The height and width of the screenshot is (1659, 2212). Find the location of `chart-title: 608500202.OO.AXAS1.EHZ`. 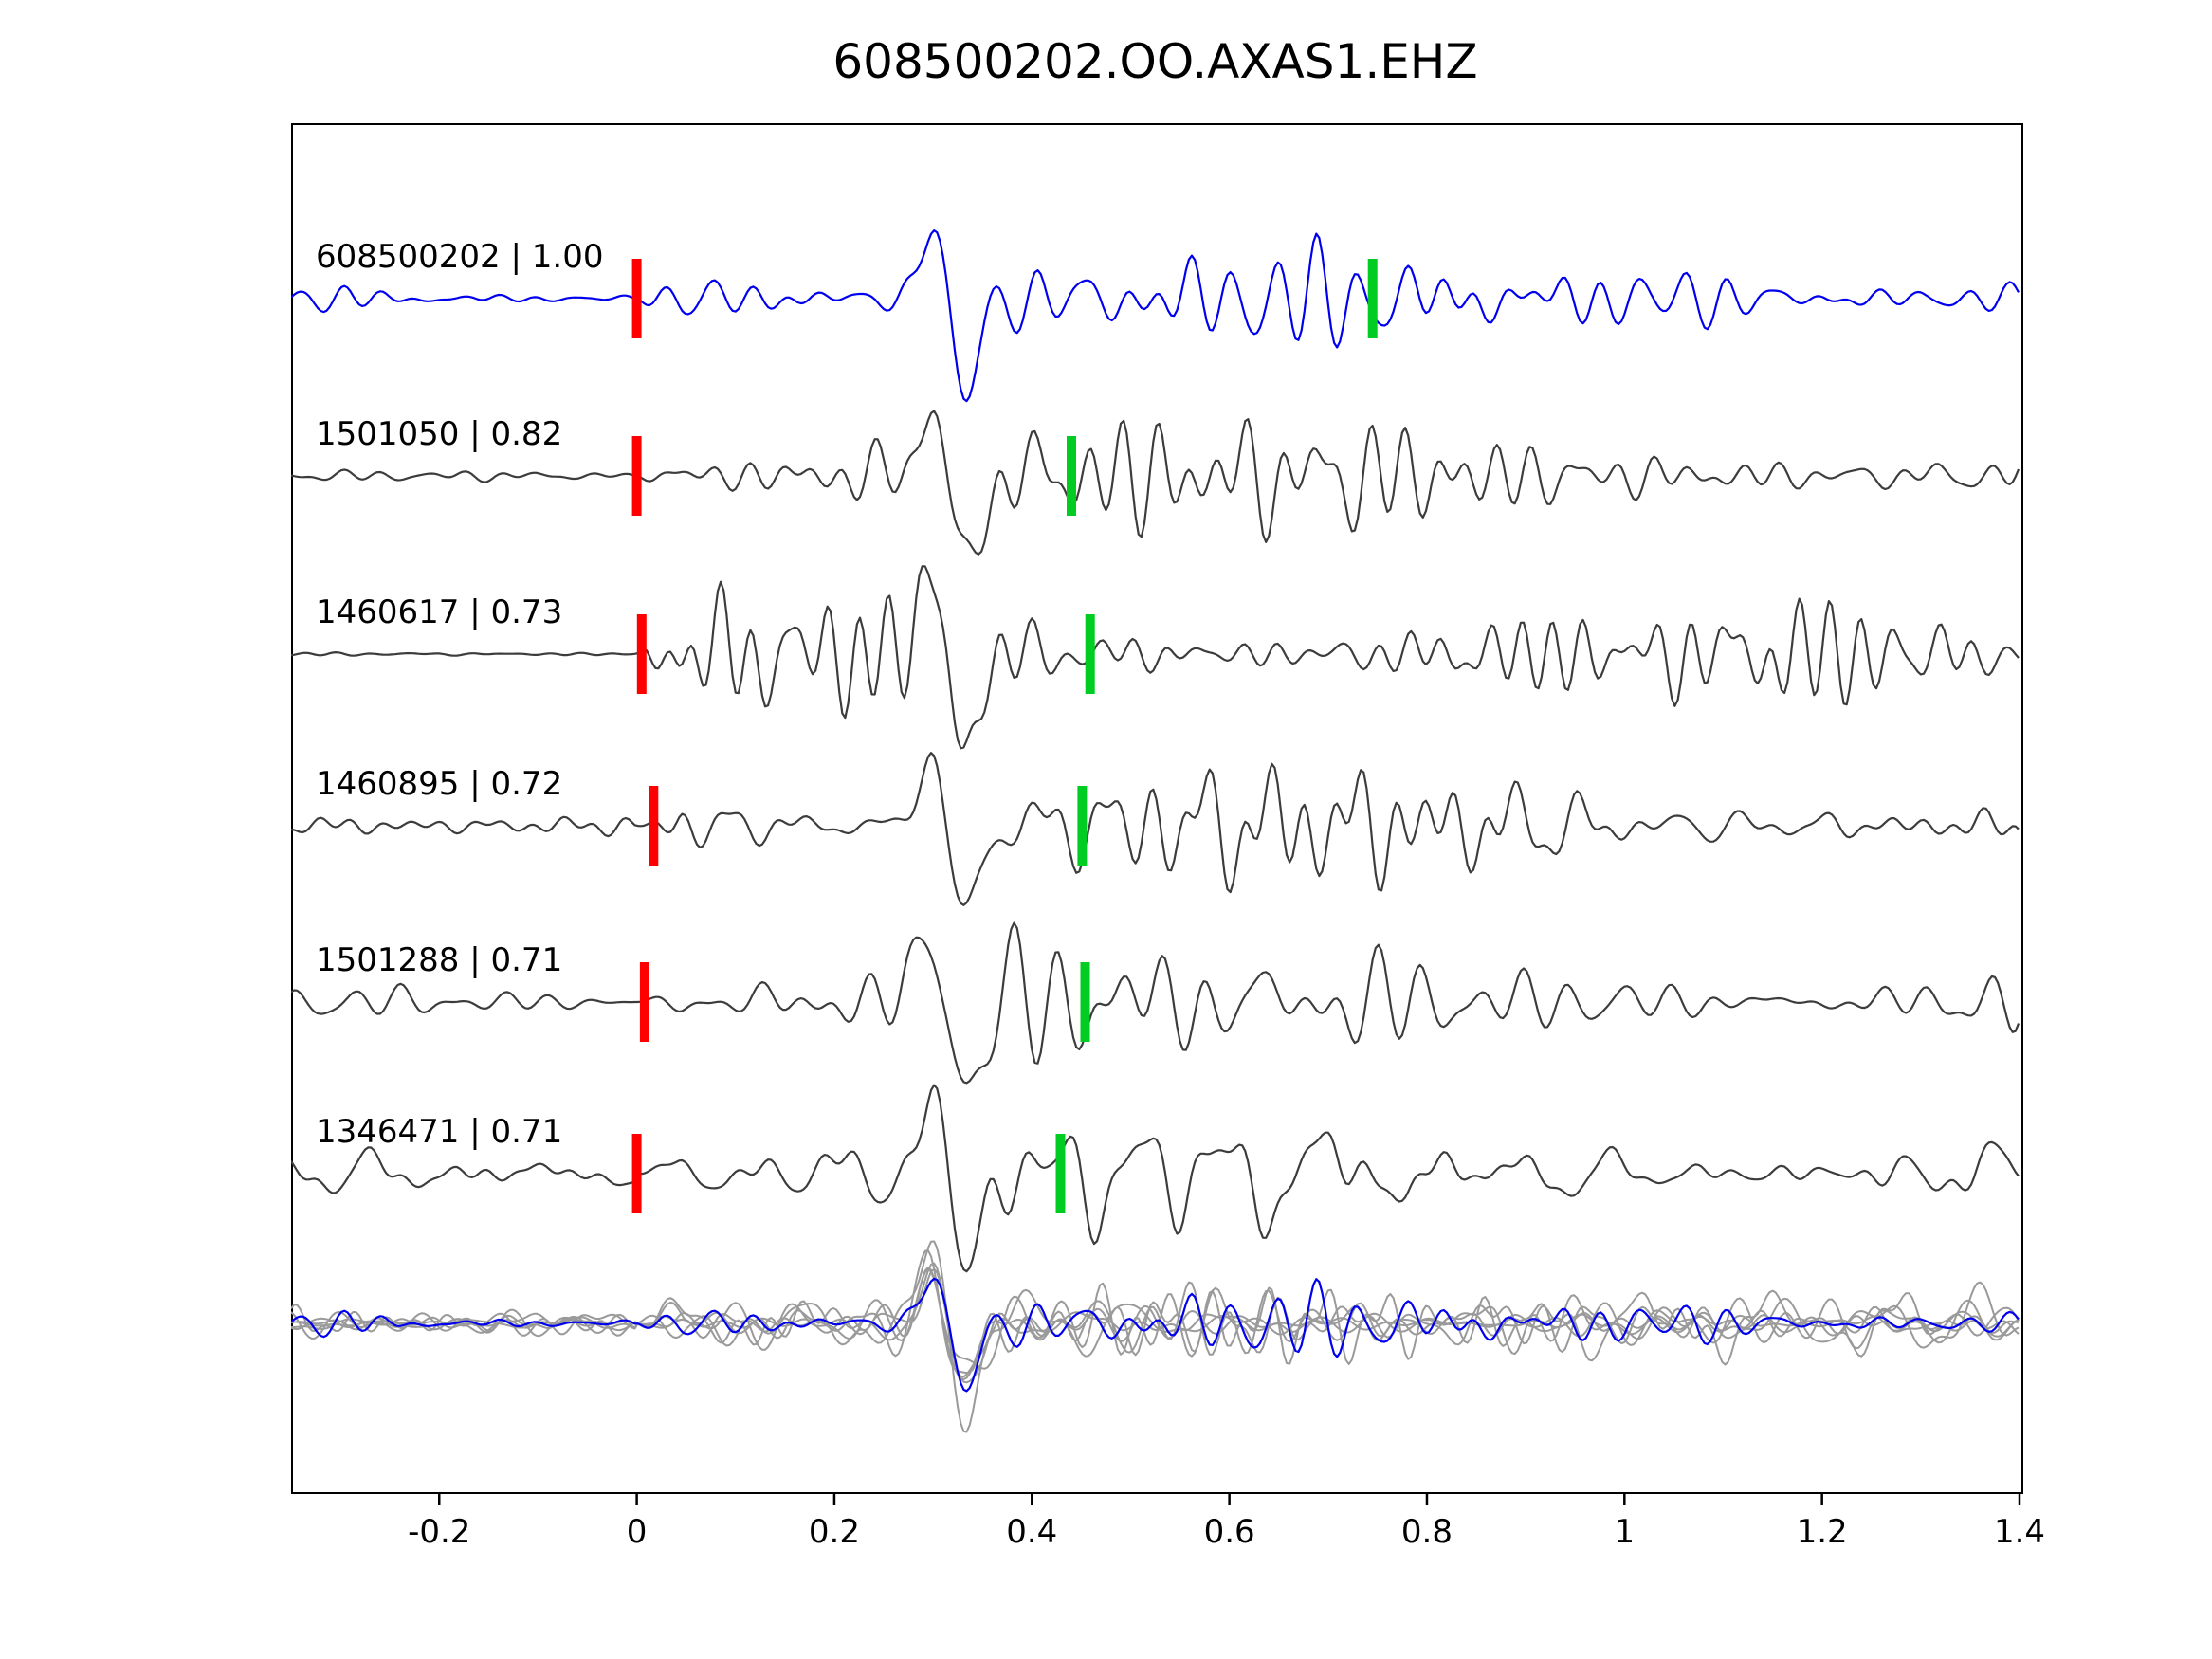

chart-title: 608500202.OO.AXAS1.EHZ is located at coordinates (1155, 61).